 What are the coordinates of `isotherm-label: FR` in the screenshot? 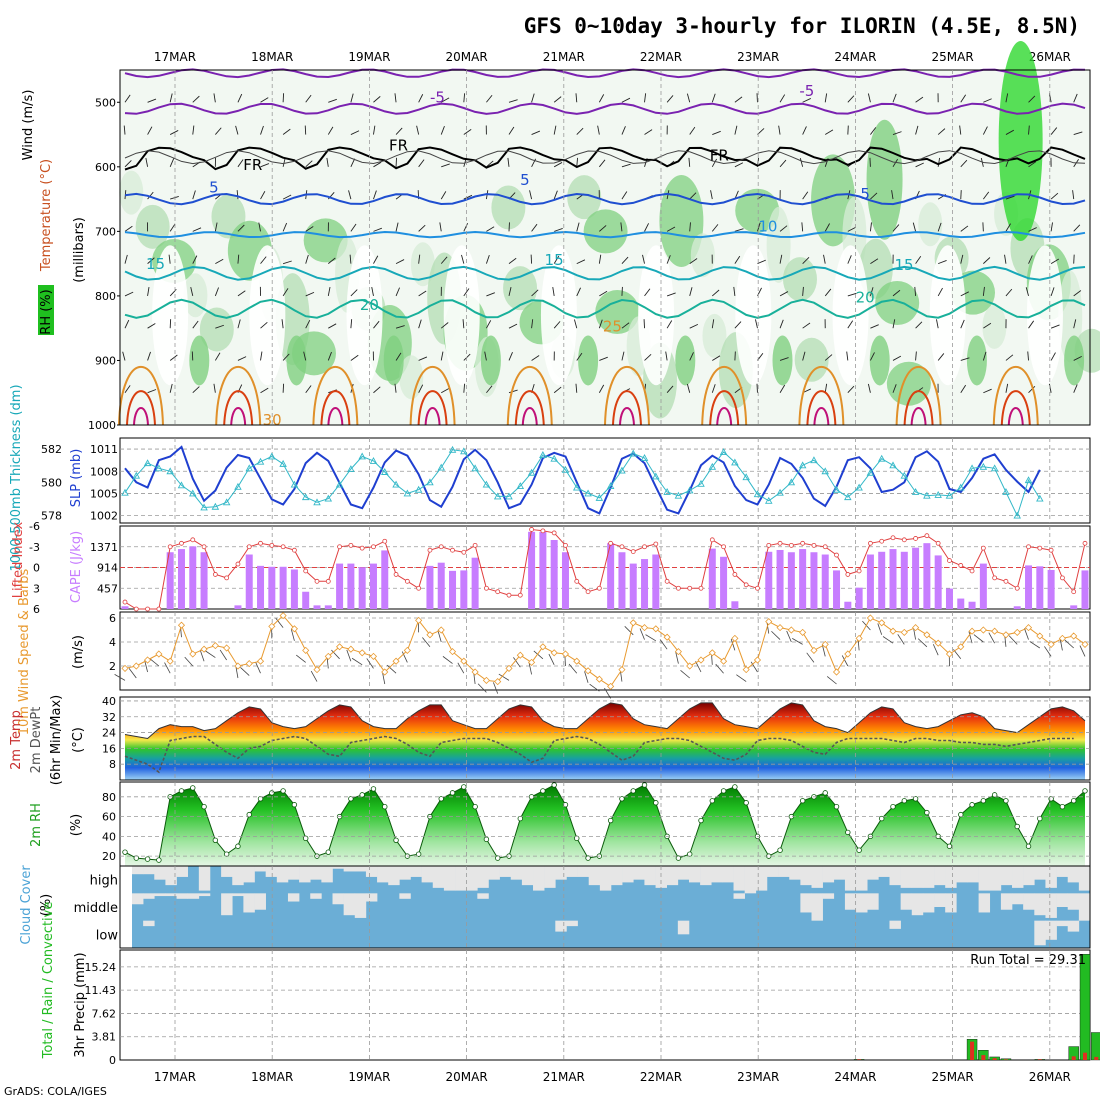 It's located at (719, 155).